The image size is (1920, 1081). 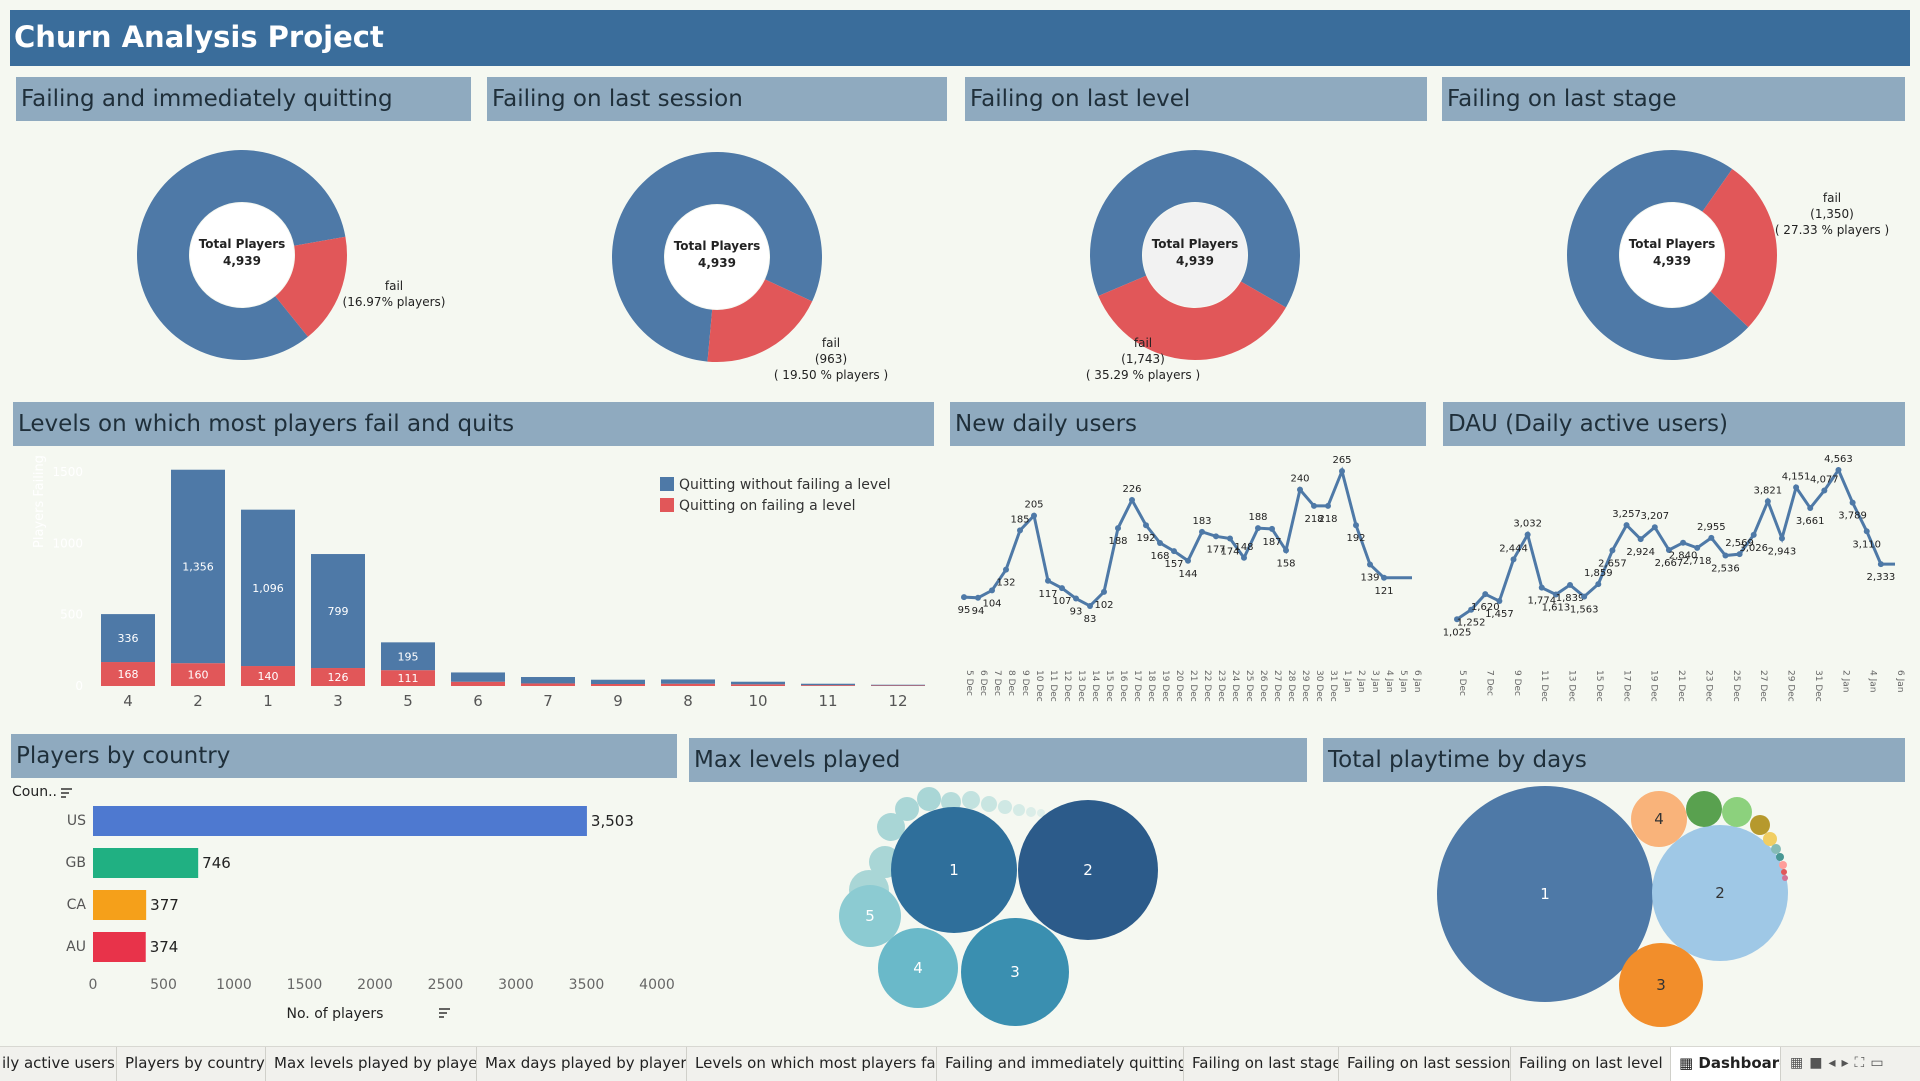 What do you see at coordinates (1165, 686) in the screenshot?
I see `x-tick-label: 19 Dec` at bounding box center [1165, 686].